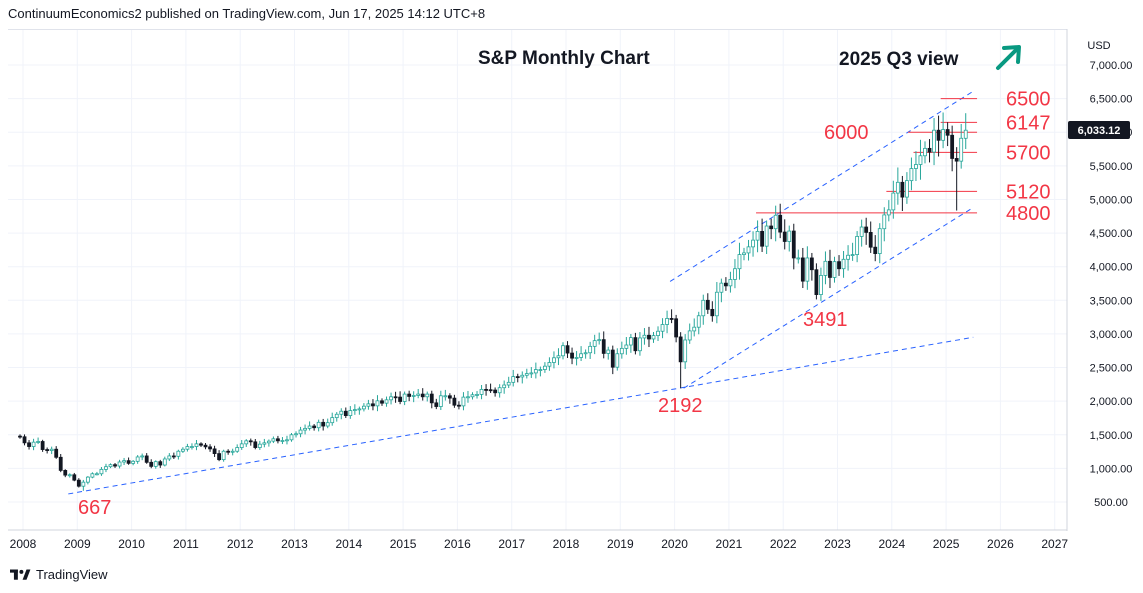 This screenshot has height=593, width=1143. Describe the element at coordinates (564, 58) in the screenshot. I see `chart-title: S&P Monthly Chart` at that location.